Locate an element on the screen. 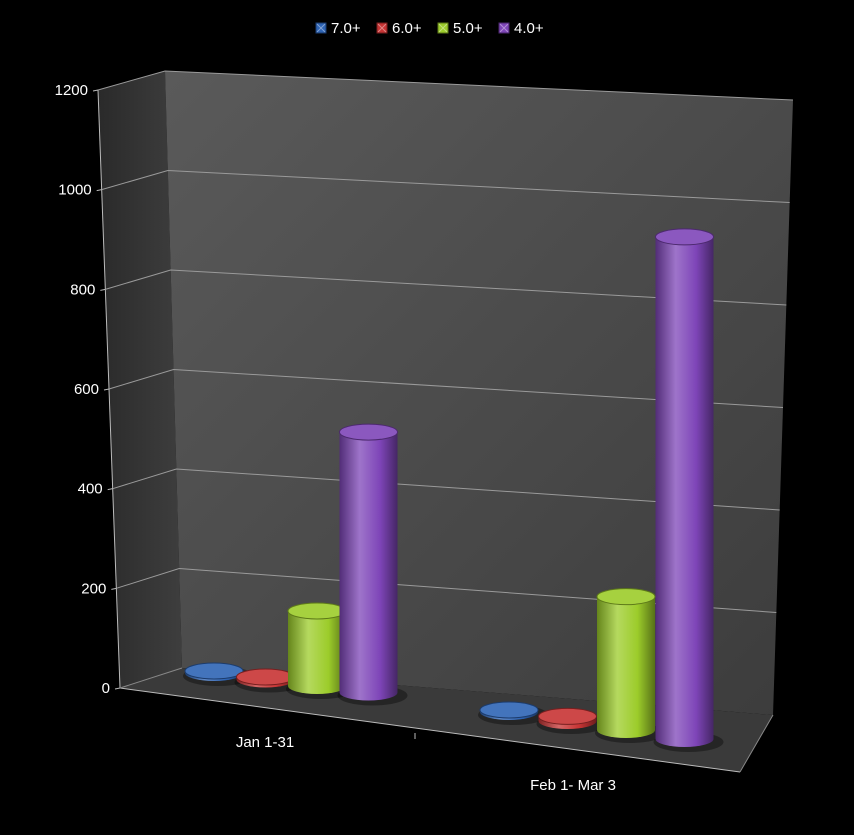 Image resolution: width=854 pixels, height=835 pixels. y-tick-label: 800 is located at coordinates (82, 289).